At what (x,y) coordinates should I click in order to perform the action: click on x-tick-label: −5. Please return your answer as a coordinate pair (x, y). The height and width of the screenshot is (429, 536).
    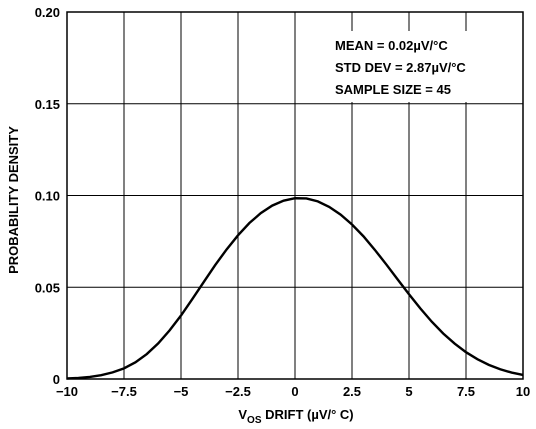
    Looking at the image, I should click on (181, 391).